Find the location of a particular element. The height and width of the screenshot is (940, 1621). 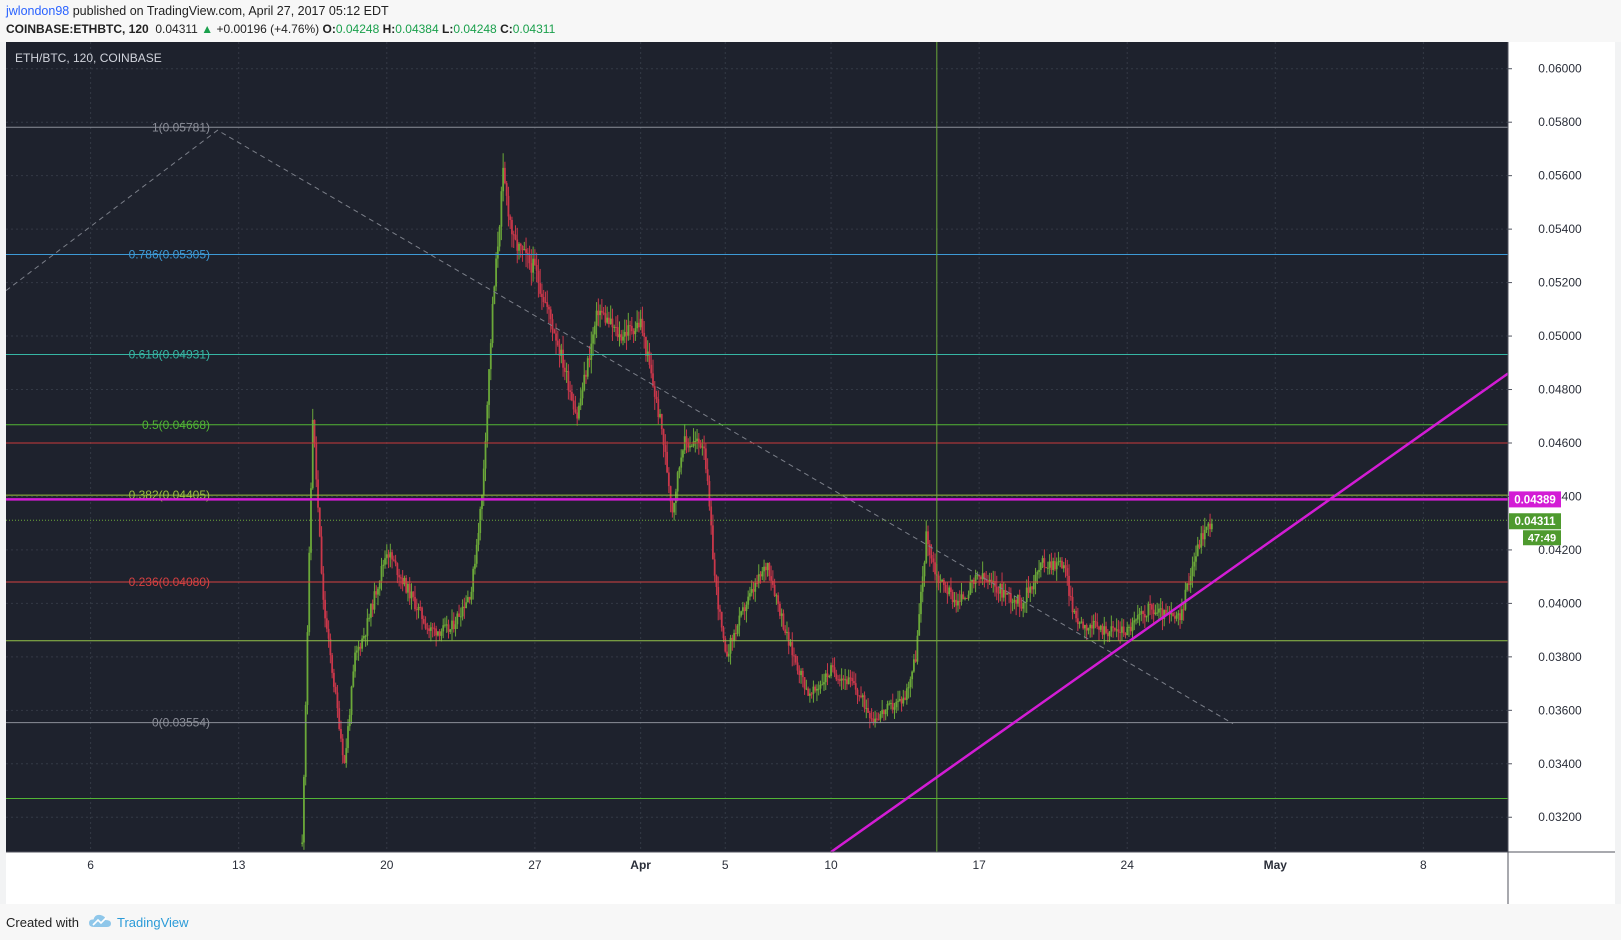

resistance-price-badge-text: 0.04389 is located at coordinates (1535, 500).